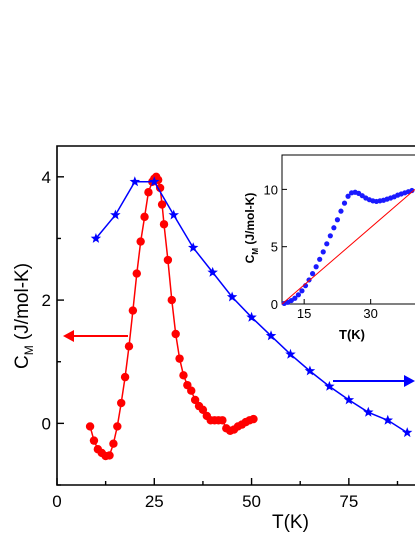 The image size is (415, 537). Describe the element at coordinates (290, 522) in the screenshot. I see `main-x-axis-label: T(K)` at that location.